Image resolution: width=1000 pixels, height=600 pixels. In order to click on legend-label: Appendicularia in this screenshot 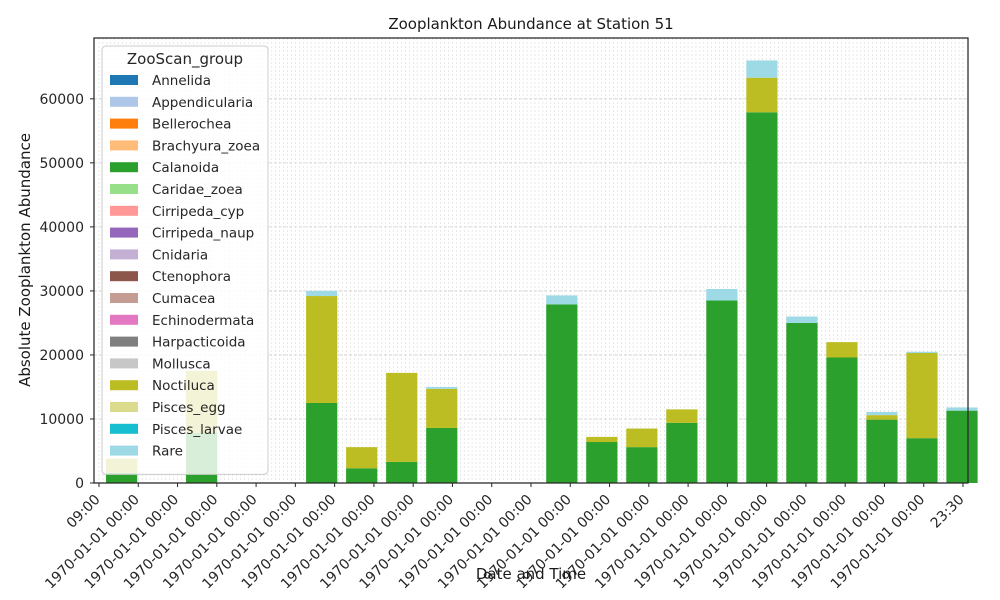, I will do `click(202, 103)`.